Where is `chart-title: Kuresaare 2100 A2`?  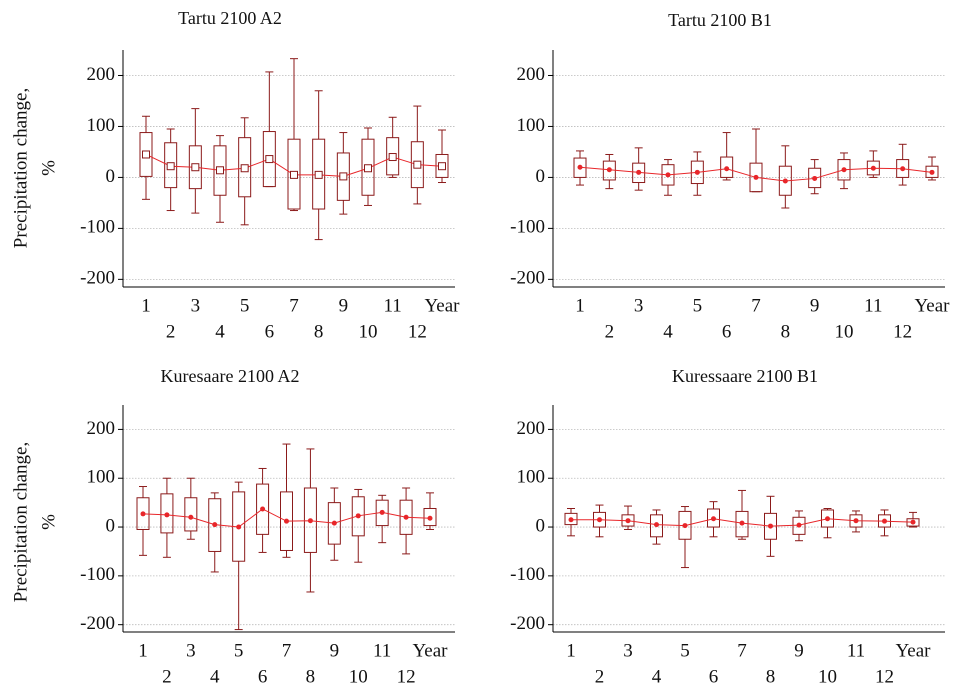 chart-title: Kuresaare 2100 A2 is located at coordinates (230, 376).